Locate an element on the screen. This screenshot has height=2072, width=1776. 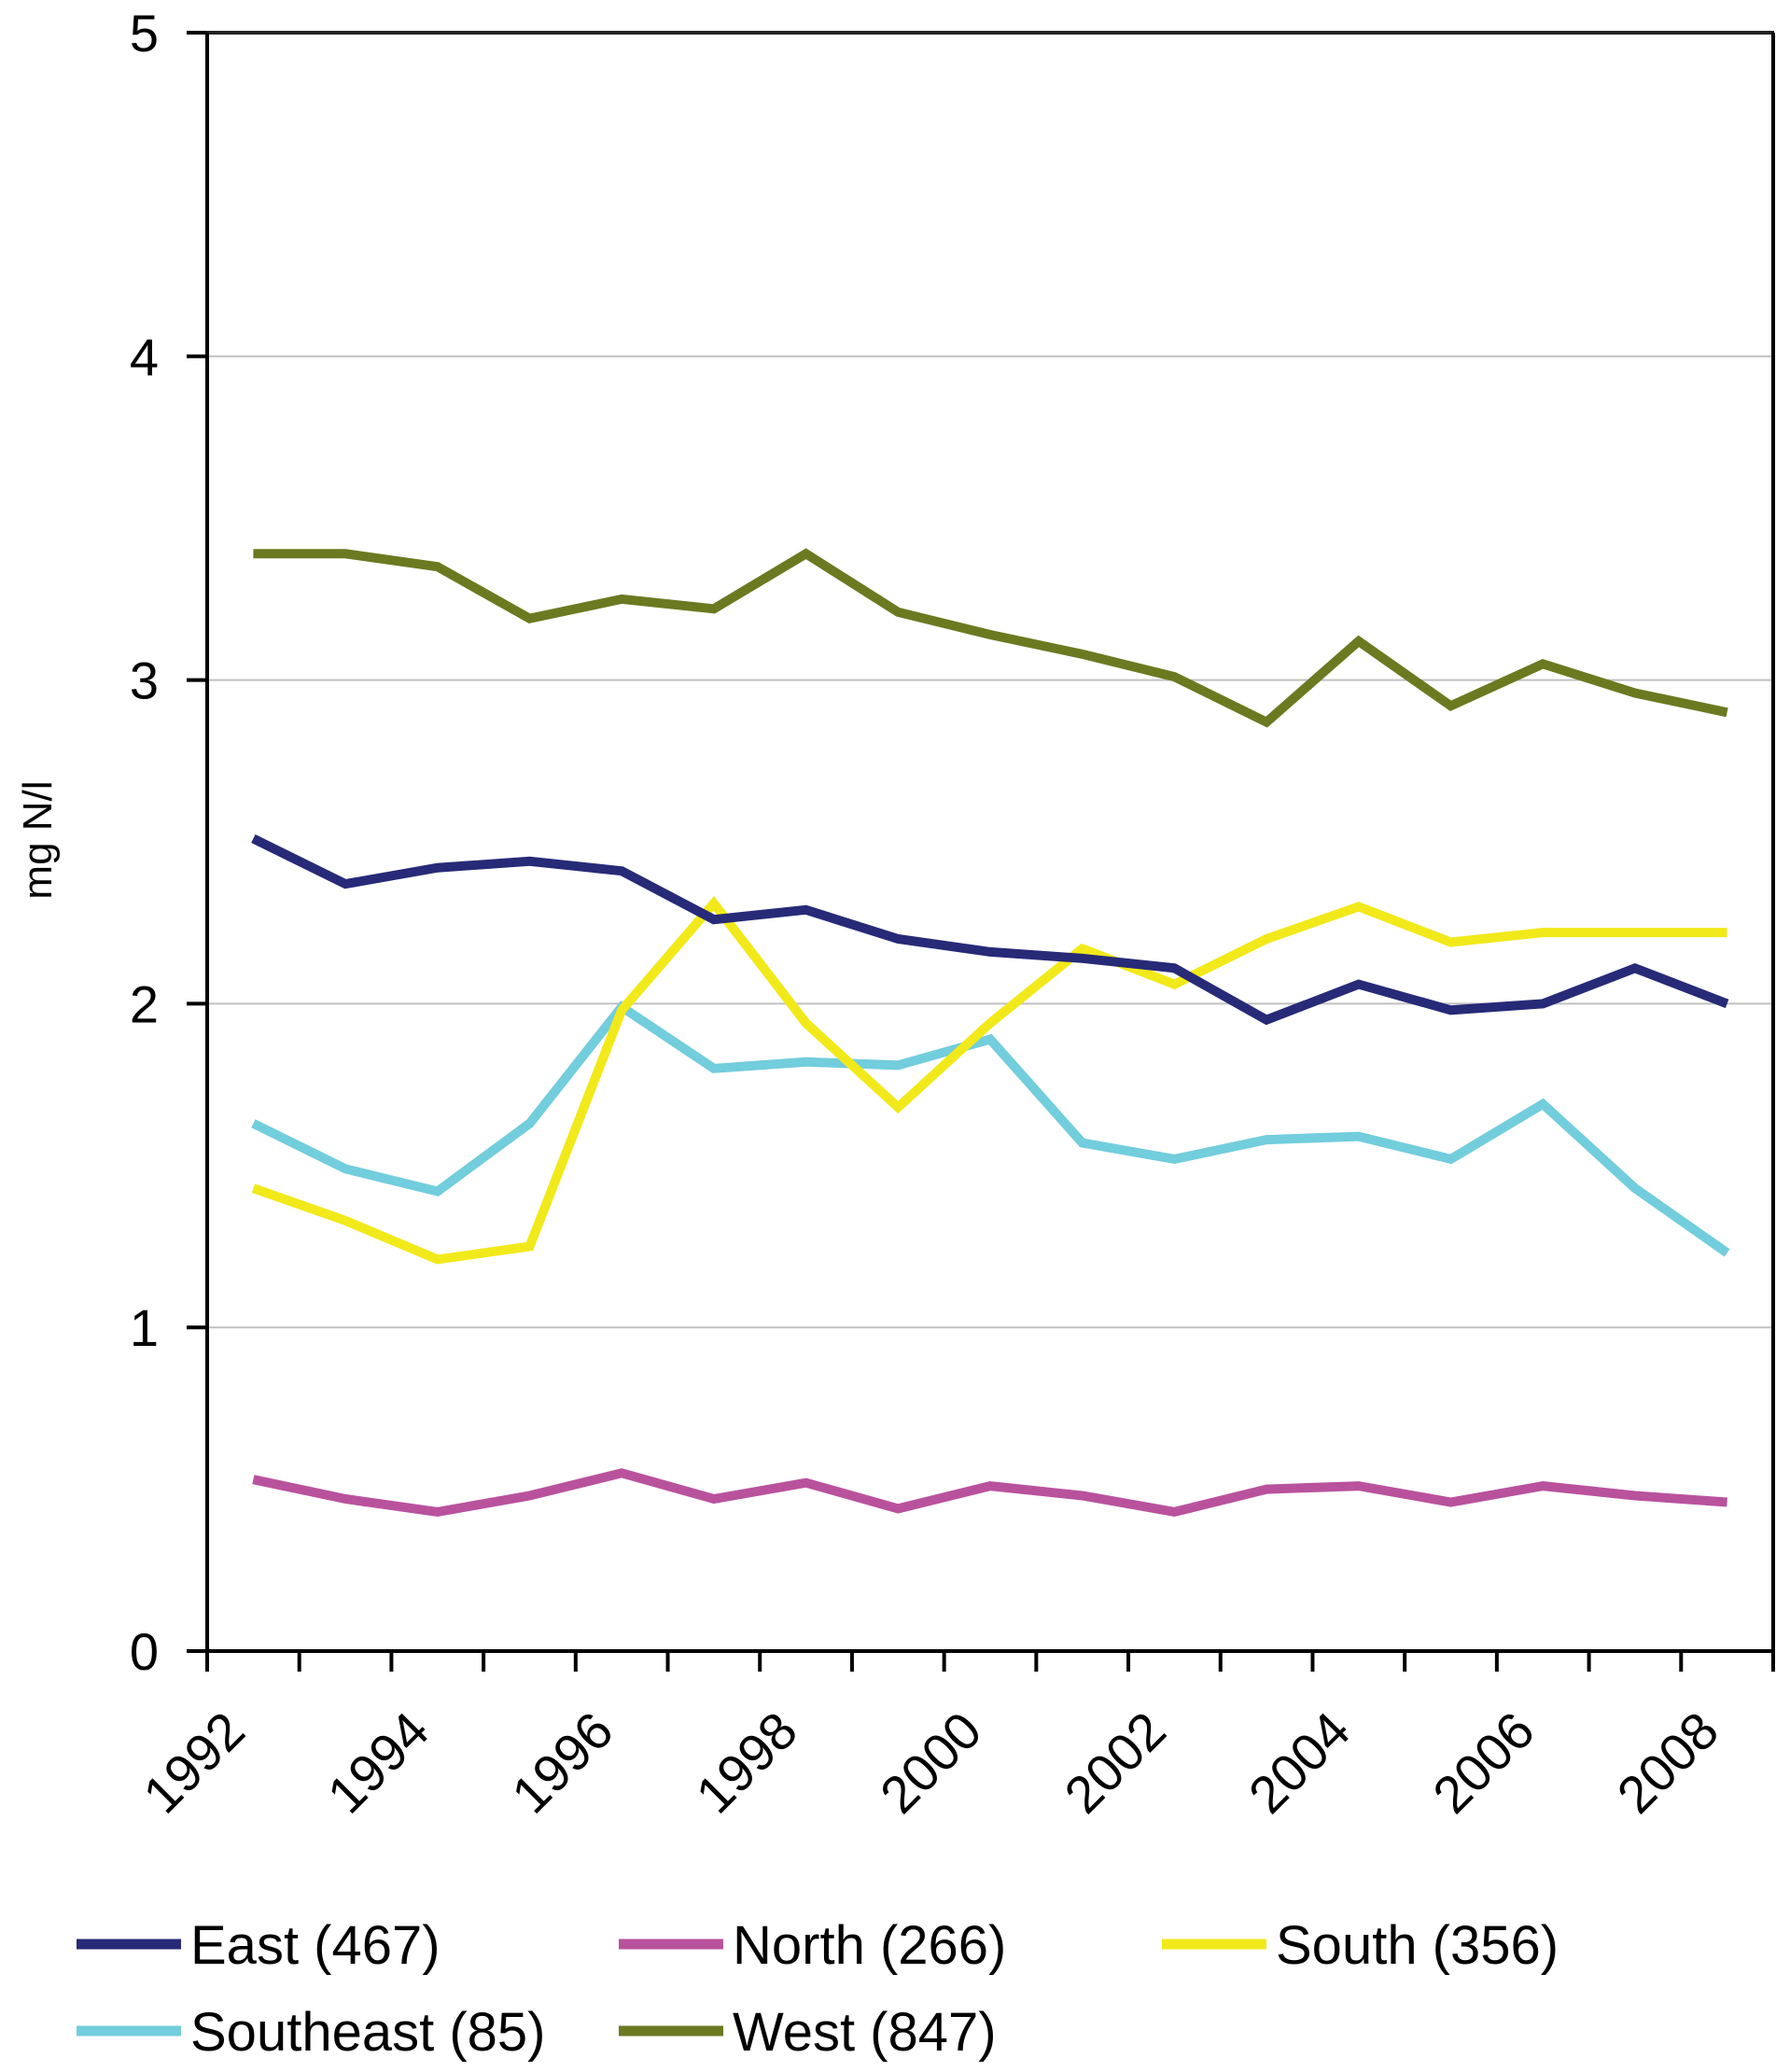
y-axis-label: mg N/l is located at coordinates (38, 839).